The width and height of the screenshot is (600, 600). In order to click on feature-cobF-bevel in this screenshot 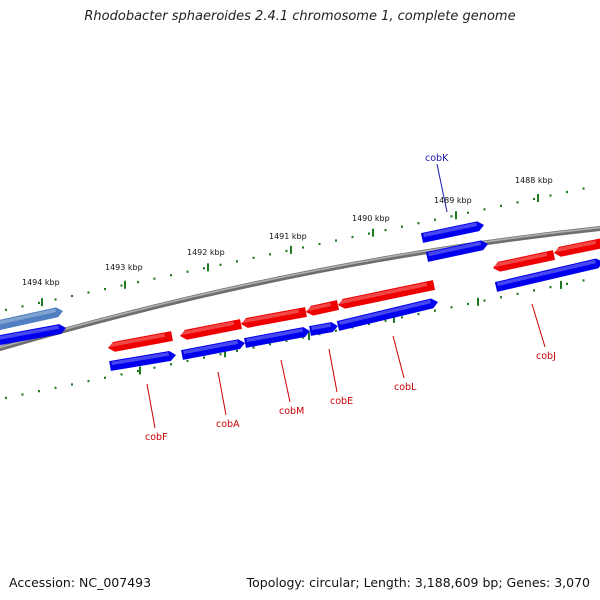, I will do `click(137, 340)`.